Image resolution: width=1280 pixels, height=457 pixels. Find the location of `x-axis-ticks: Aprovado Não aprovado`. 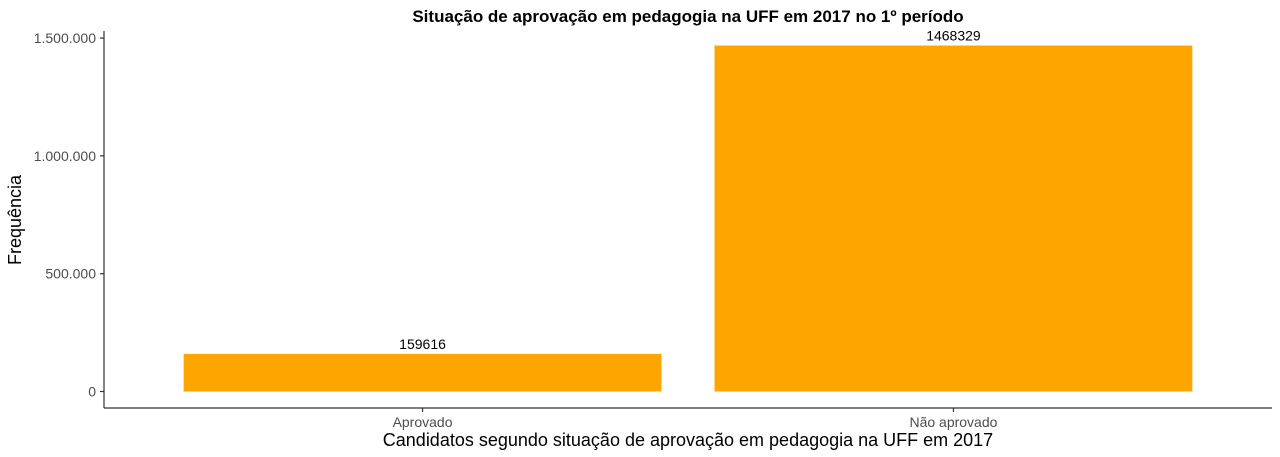

x-axis-ticks: Aprovado Não aprovado is located at coordinates (695, 419).